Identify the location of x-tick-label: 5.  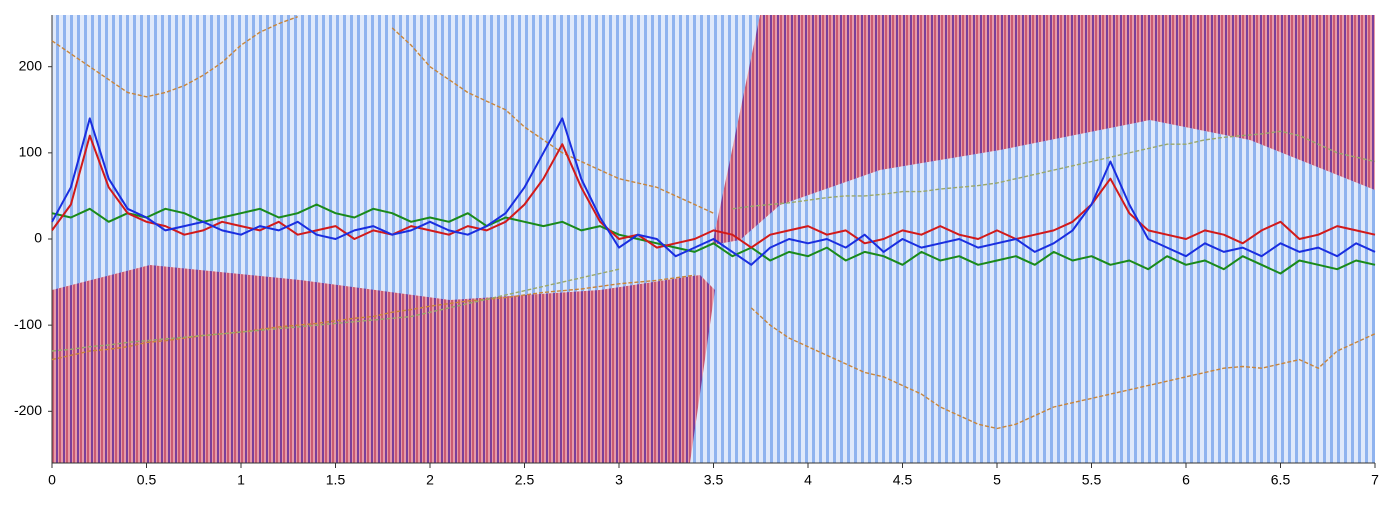
(997, 480).